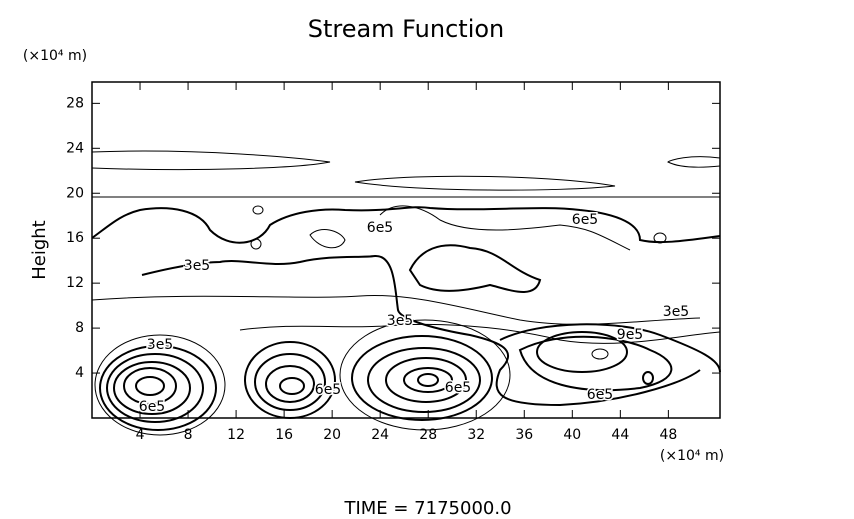 This screenshot has height=519, width=854. Describe the element at coordinates (79, 373) in the screenshot. I see `y-tick-label: 4` at that location.